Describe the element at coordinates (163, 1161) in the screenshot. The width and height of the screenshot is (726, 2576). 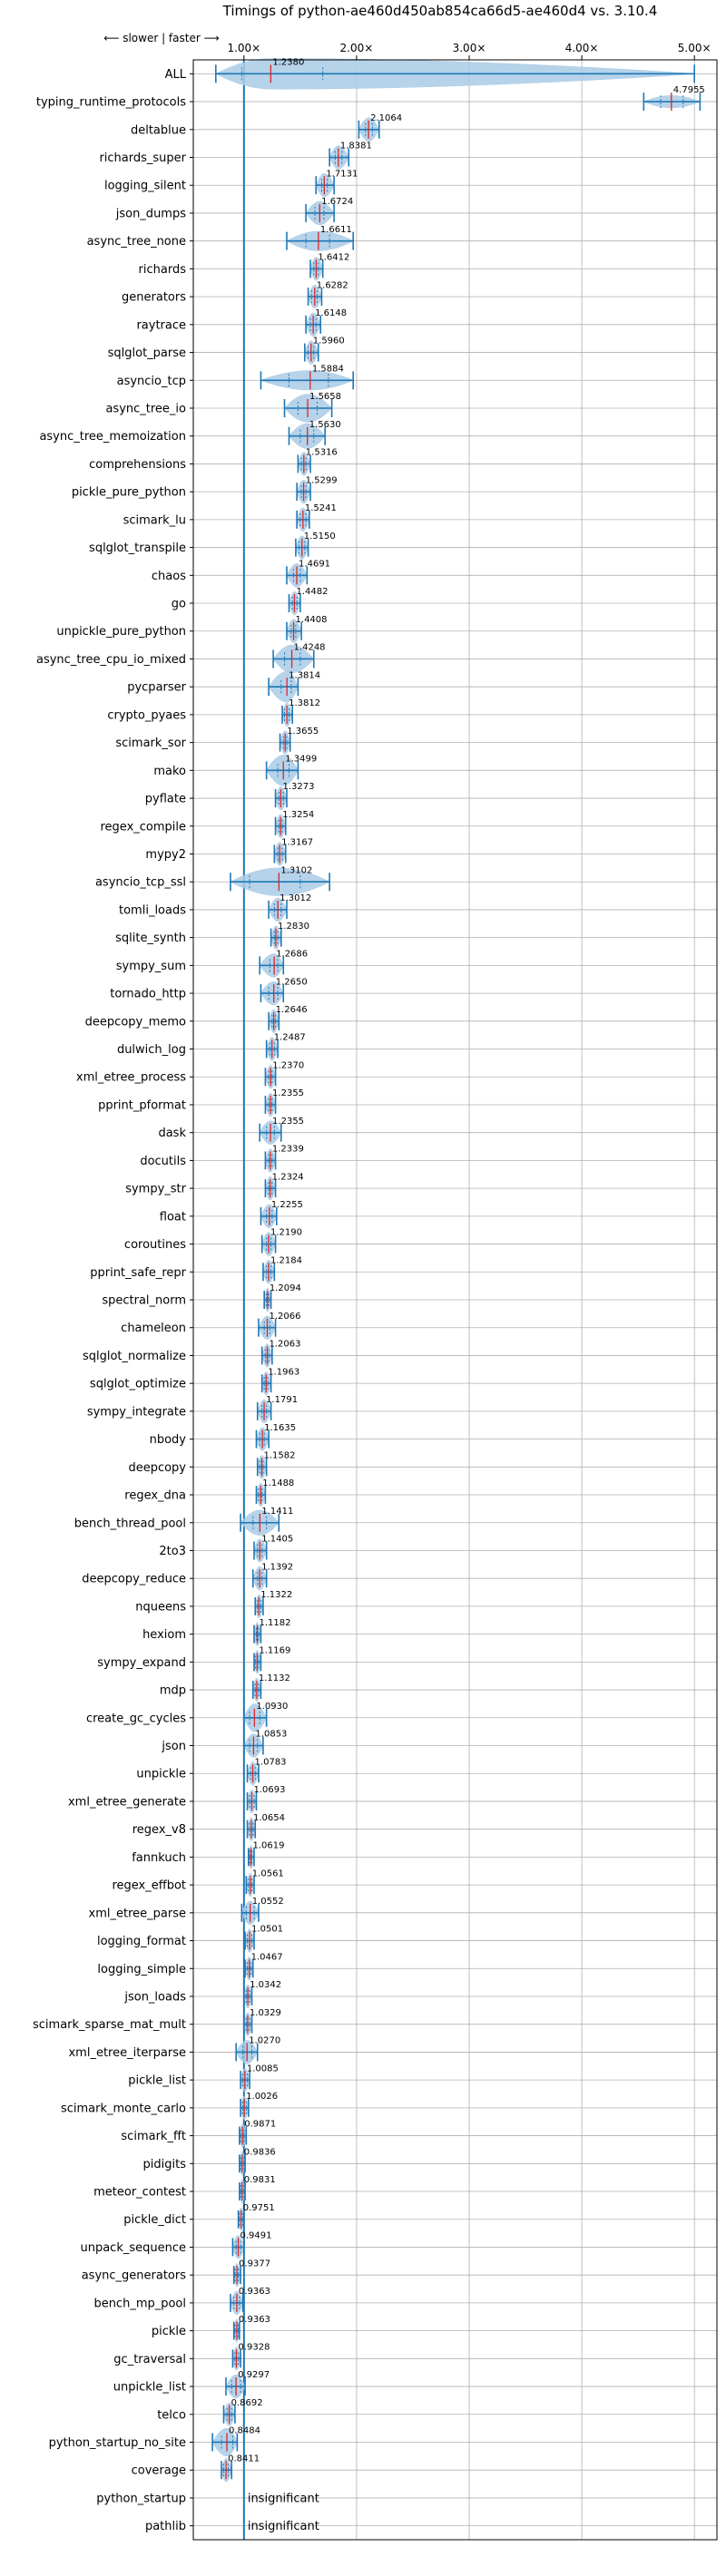
I see `category-label: docutils` at that location.